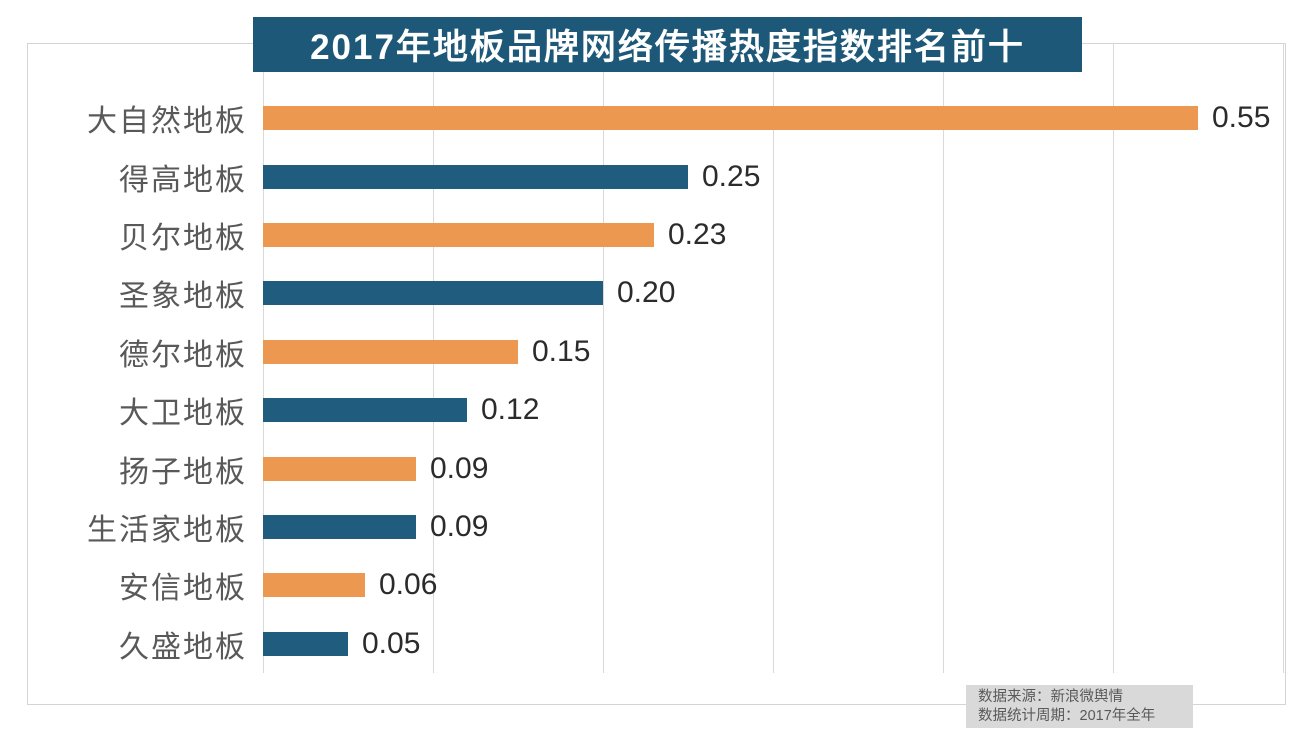  I want to click on source-line-2: 数据统计周期：2017年全年, so click(1067, 716).